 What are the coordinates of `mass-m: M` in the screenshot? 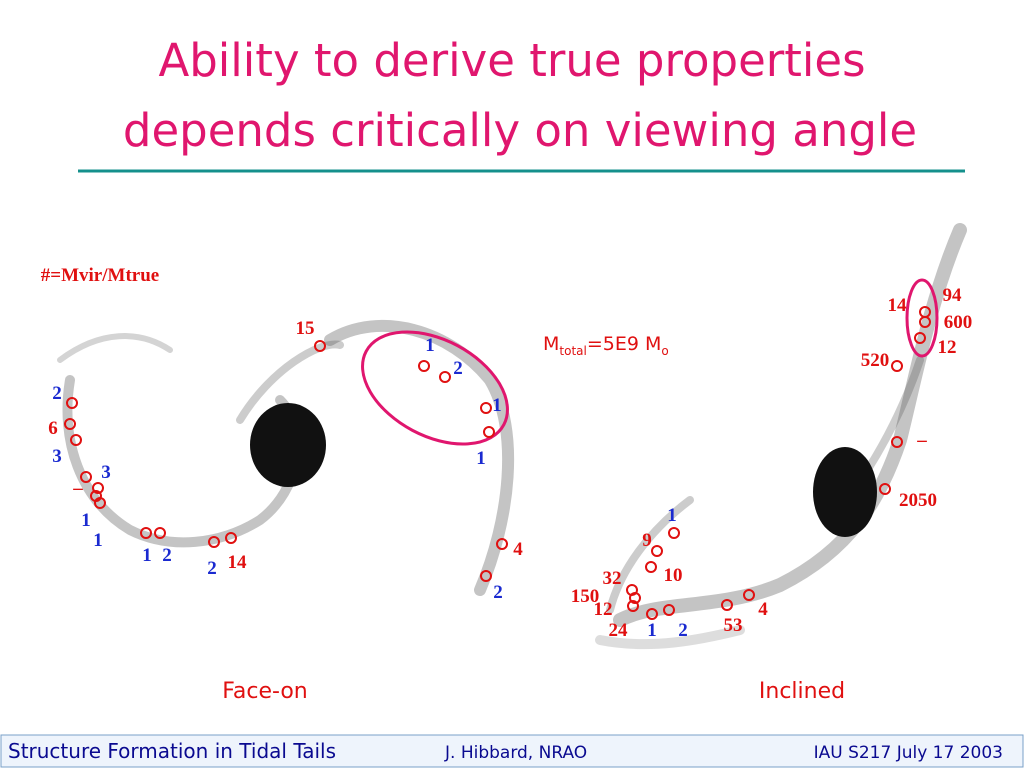 It's located at (551, 344).